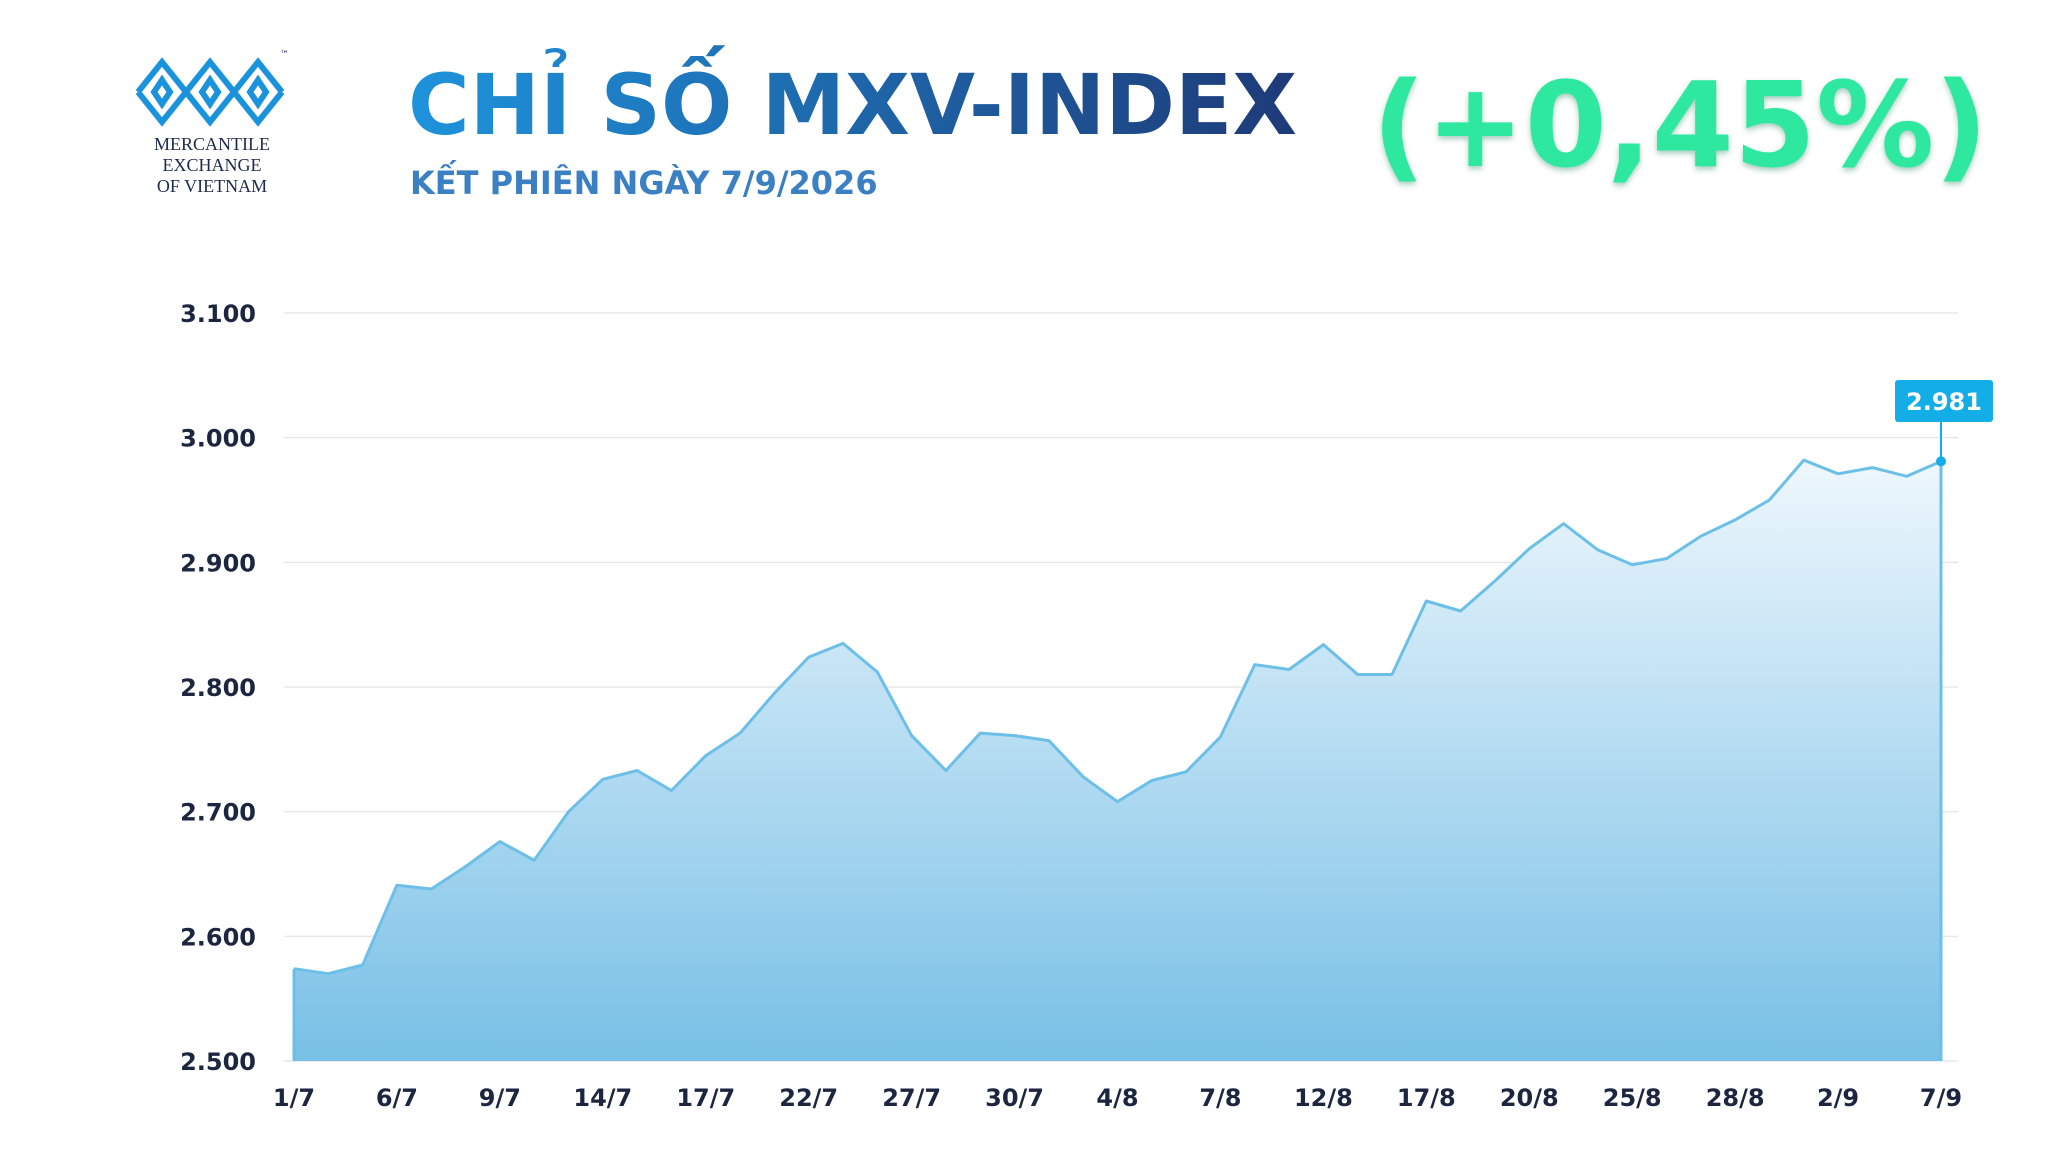 The width and height of the screenshot is (2048, 1152). What do you see at coordinates (218, 314) in the screenshot?
I see `y-tick-label: 3.100` at bounding box center [218, 314].